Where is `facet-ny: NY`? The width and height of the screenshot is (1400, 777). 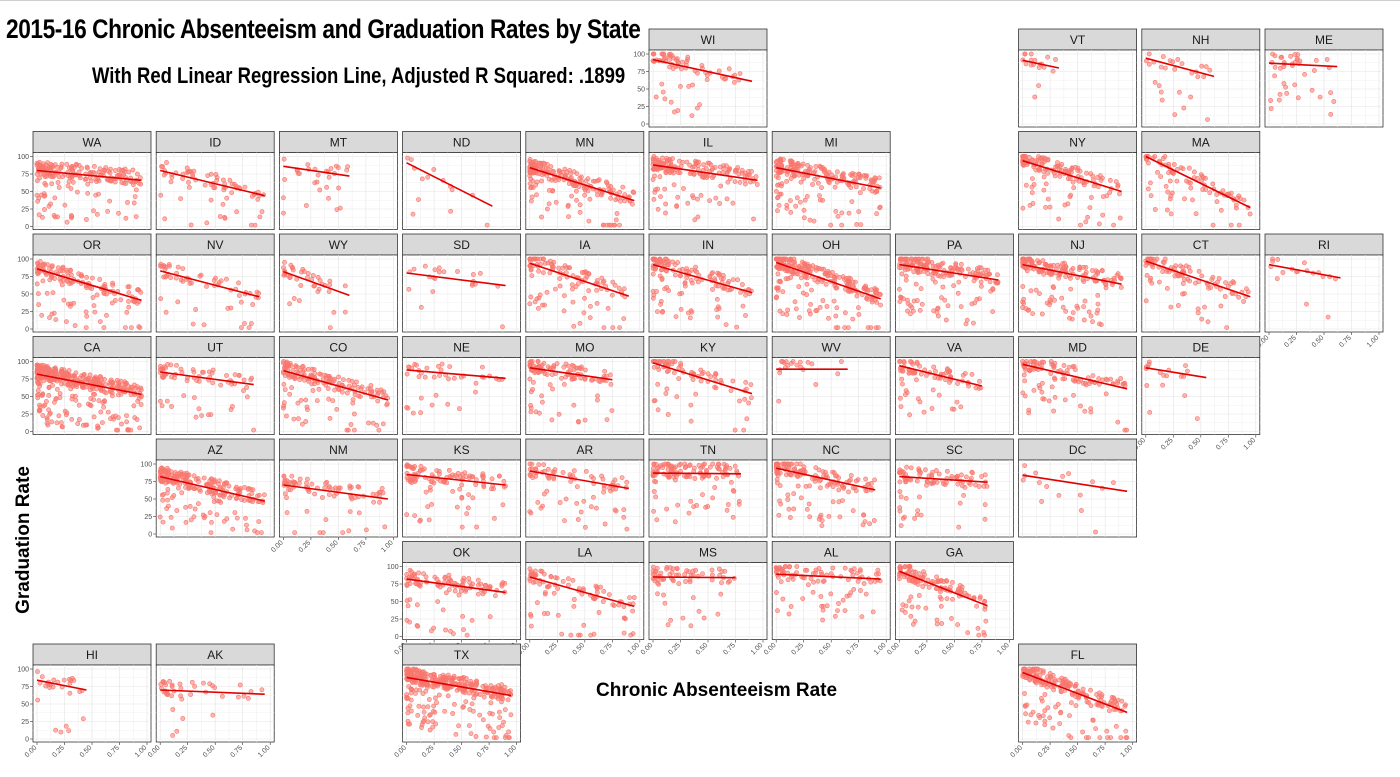
facet-ny: NY is located at coordinates (1077, 180).